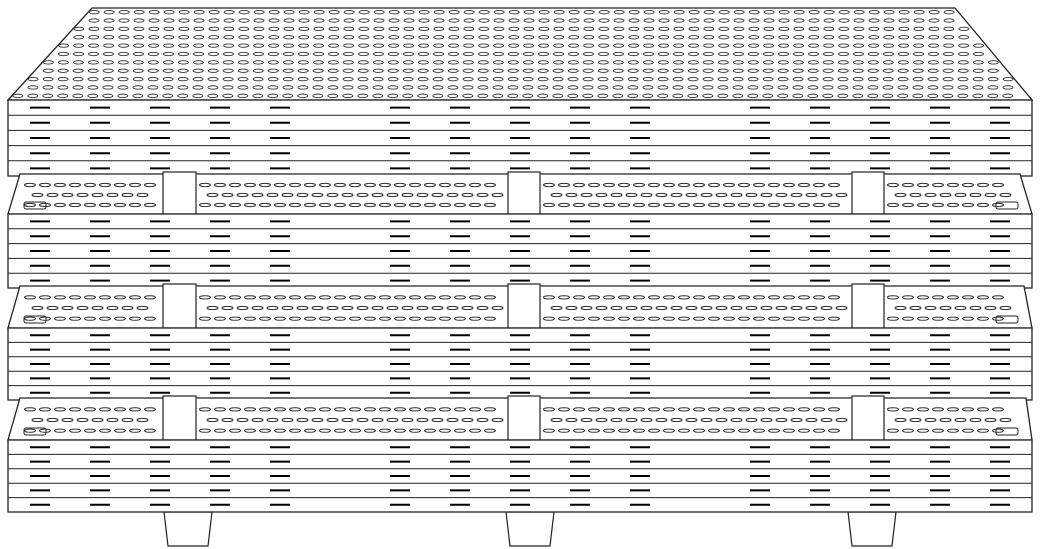  What do you see at coordinates (35, 205) in the screenshot?
I see `corner-handle-icon` at bounding box center [35, 205].